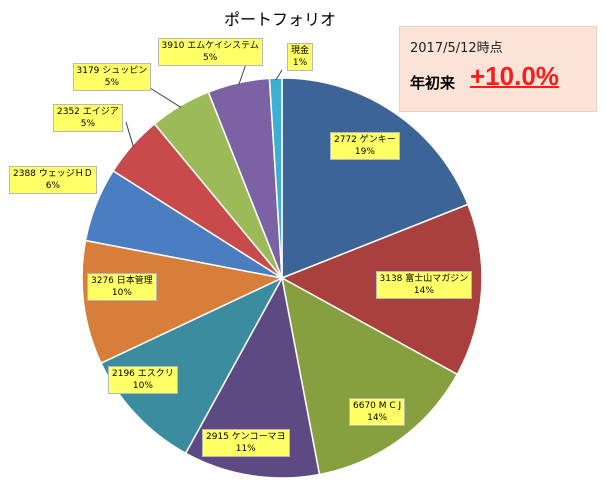 The image size is (612, 490). What do you see at coordinates (122, 281) in the screenshot?
I see `slice-category: 3276 日本管理` at bounding box center [122, 281].